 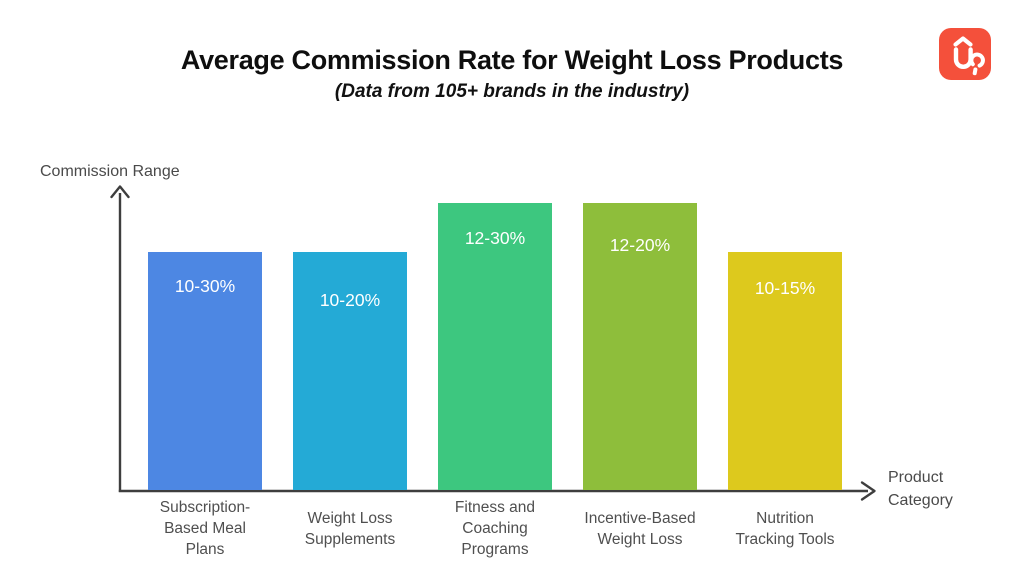 What do you see at coordinates (110, 171) in the screenshot?
I see `y-axis-label: Commission Range` at bounding box center [110, 171].